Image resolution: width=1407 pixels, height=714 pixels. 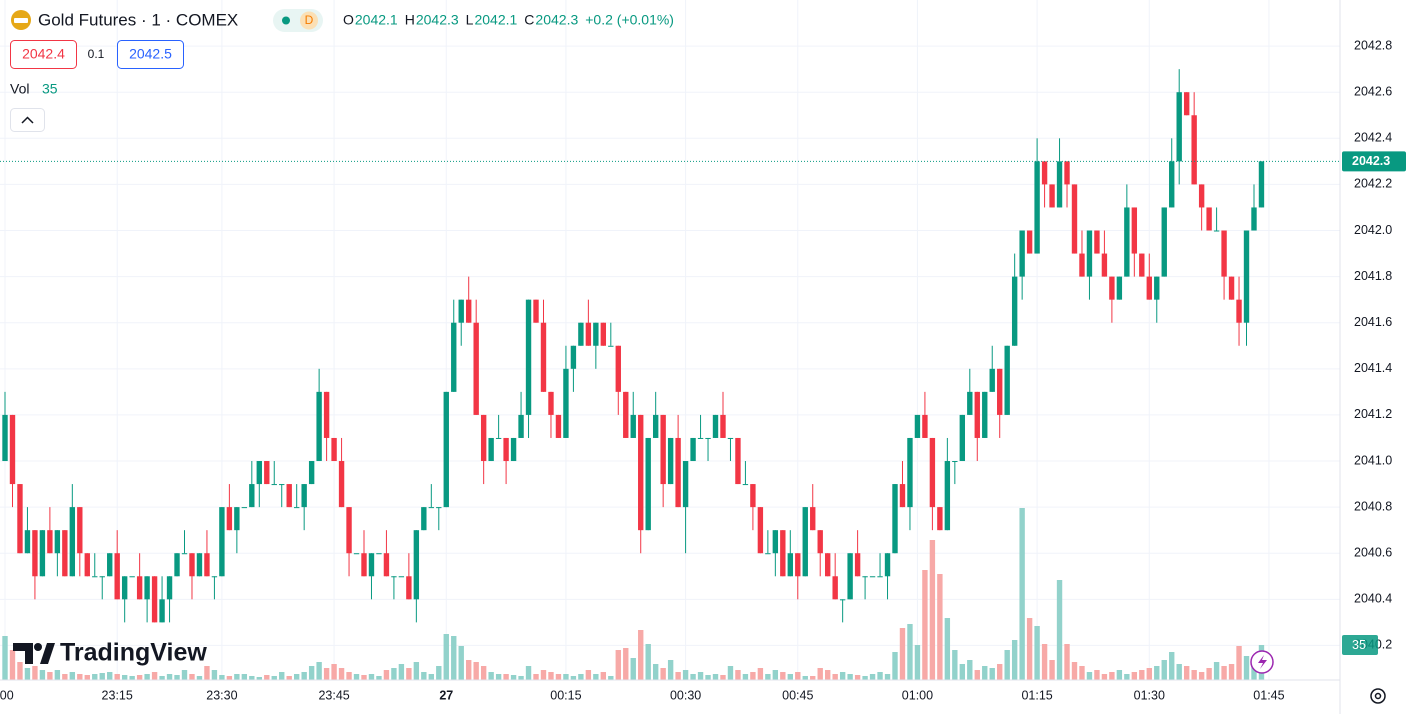 I want to click on bid-box, so click(x=43, y=54).